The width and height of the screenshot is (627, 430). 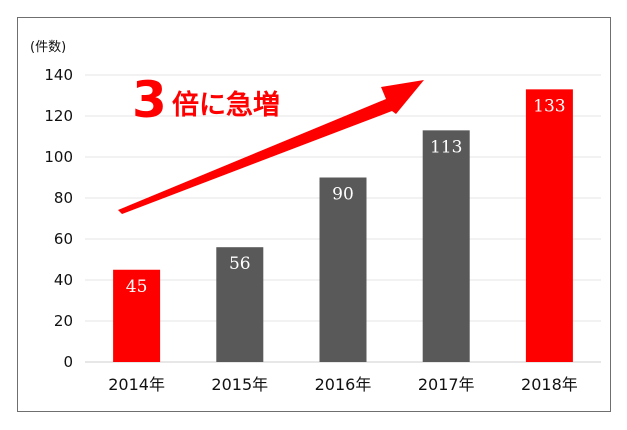 I want to click on x-axis-categories: 2014年 2015年 2016年 2017年 2018年, so click(x=343, y=384).